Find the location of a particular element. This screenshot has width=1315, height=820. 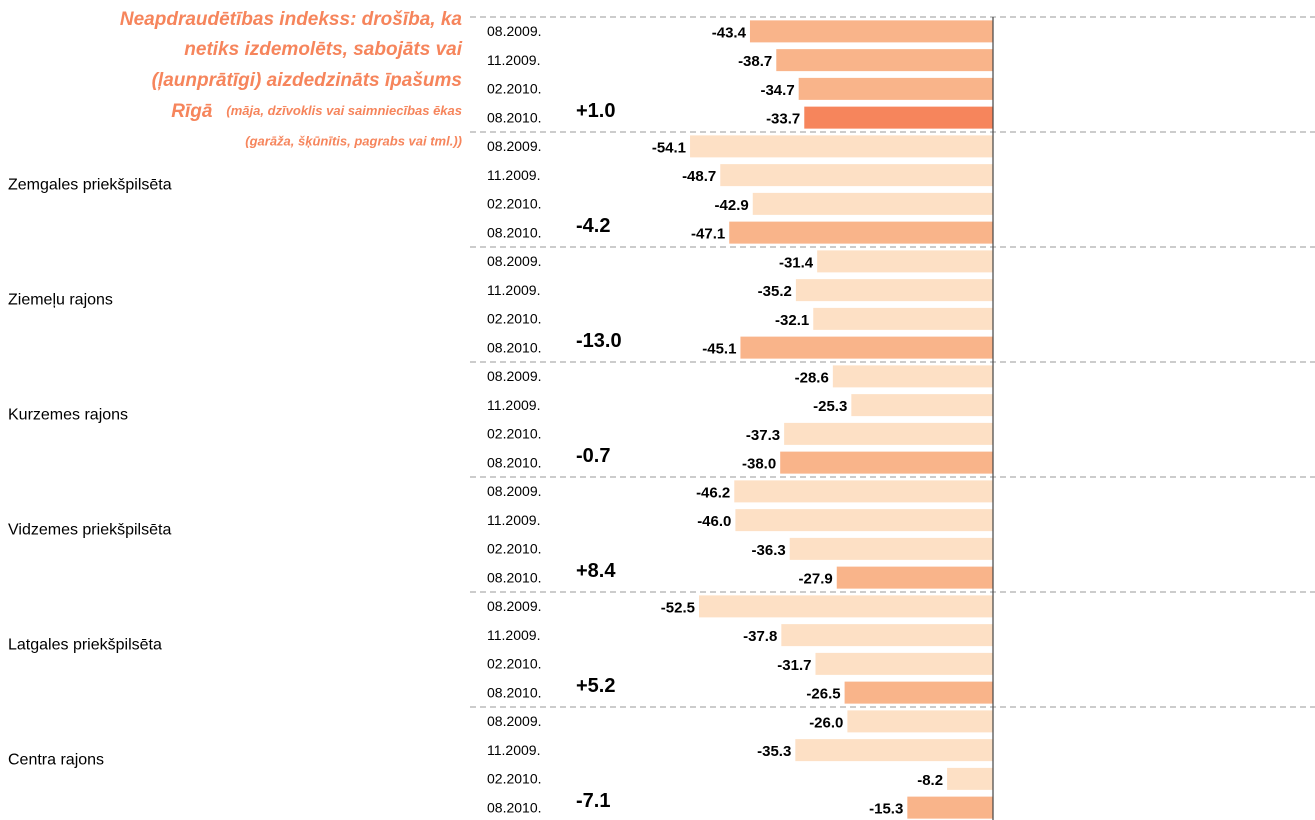

value-label: -31.7 is located at coordinates (794, 665).